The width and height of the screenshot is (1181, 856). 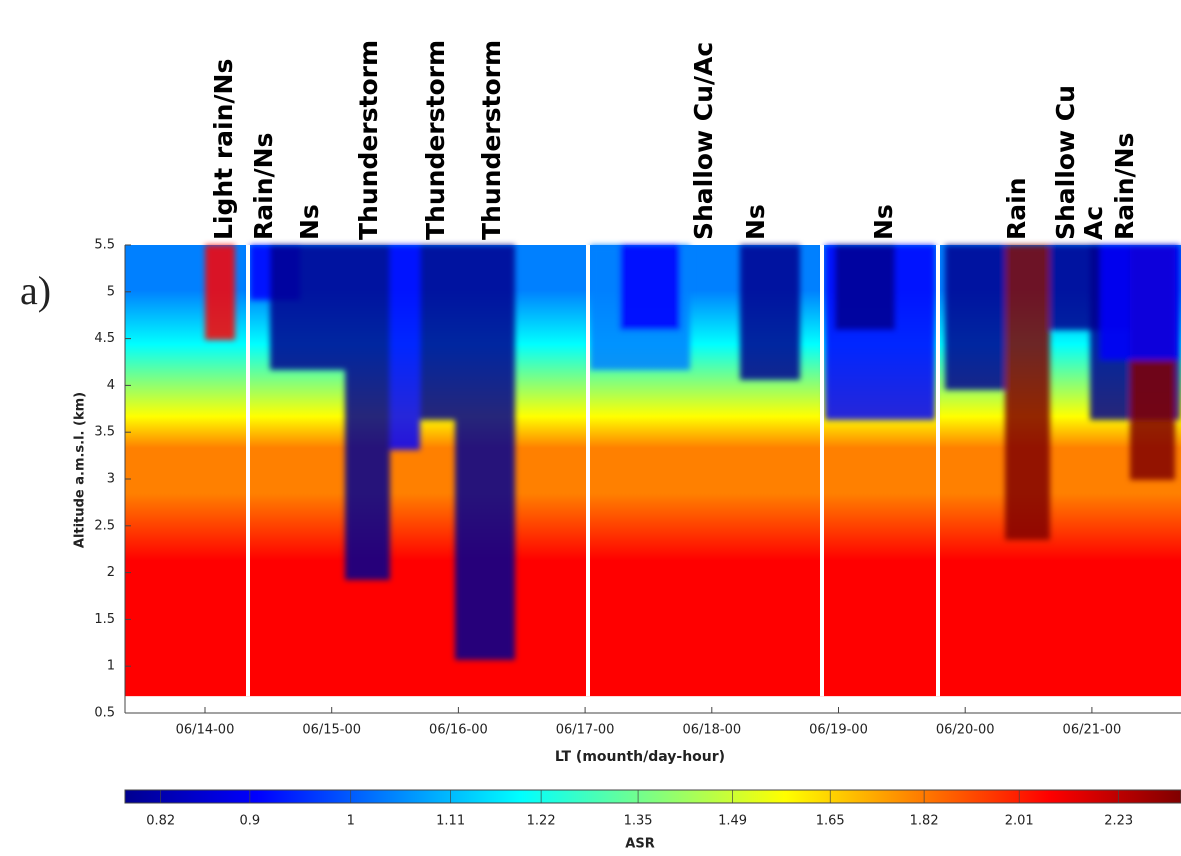 What do you see at coordinates (104, 245) in the screenshot?
I see `y-tick-label: 5.5` at bounding box center [104, 245].